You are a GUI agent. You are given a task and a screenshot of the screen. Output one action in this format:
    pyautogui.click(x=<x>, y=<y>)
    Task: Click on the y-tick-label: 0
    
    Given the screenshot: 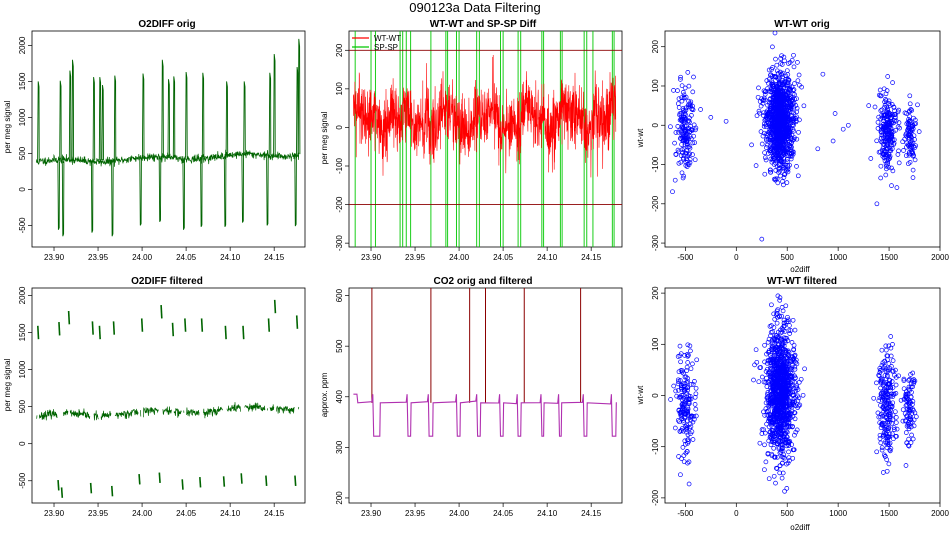 What is the action you would take?
    pyautogui.click(x=22, y=443)
    